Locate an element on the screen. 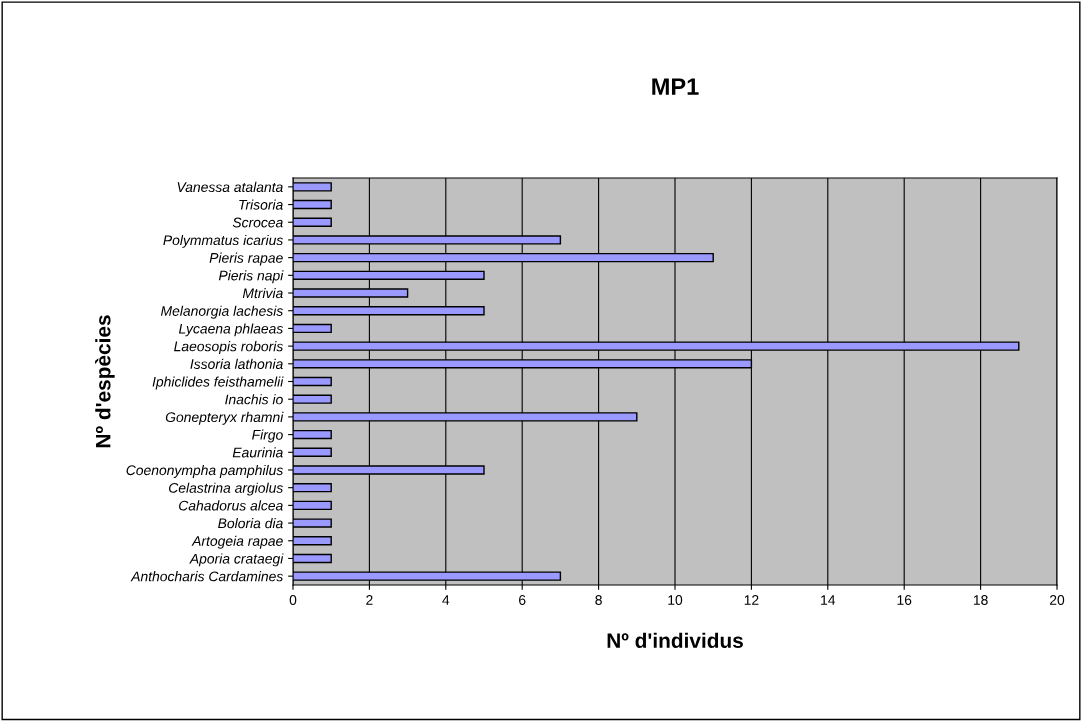  y-tick-label: Trisoria is located at coordinates (261, 204).